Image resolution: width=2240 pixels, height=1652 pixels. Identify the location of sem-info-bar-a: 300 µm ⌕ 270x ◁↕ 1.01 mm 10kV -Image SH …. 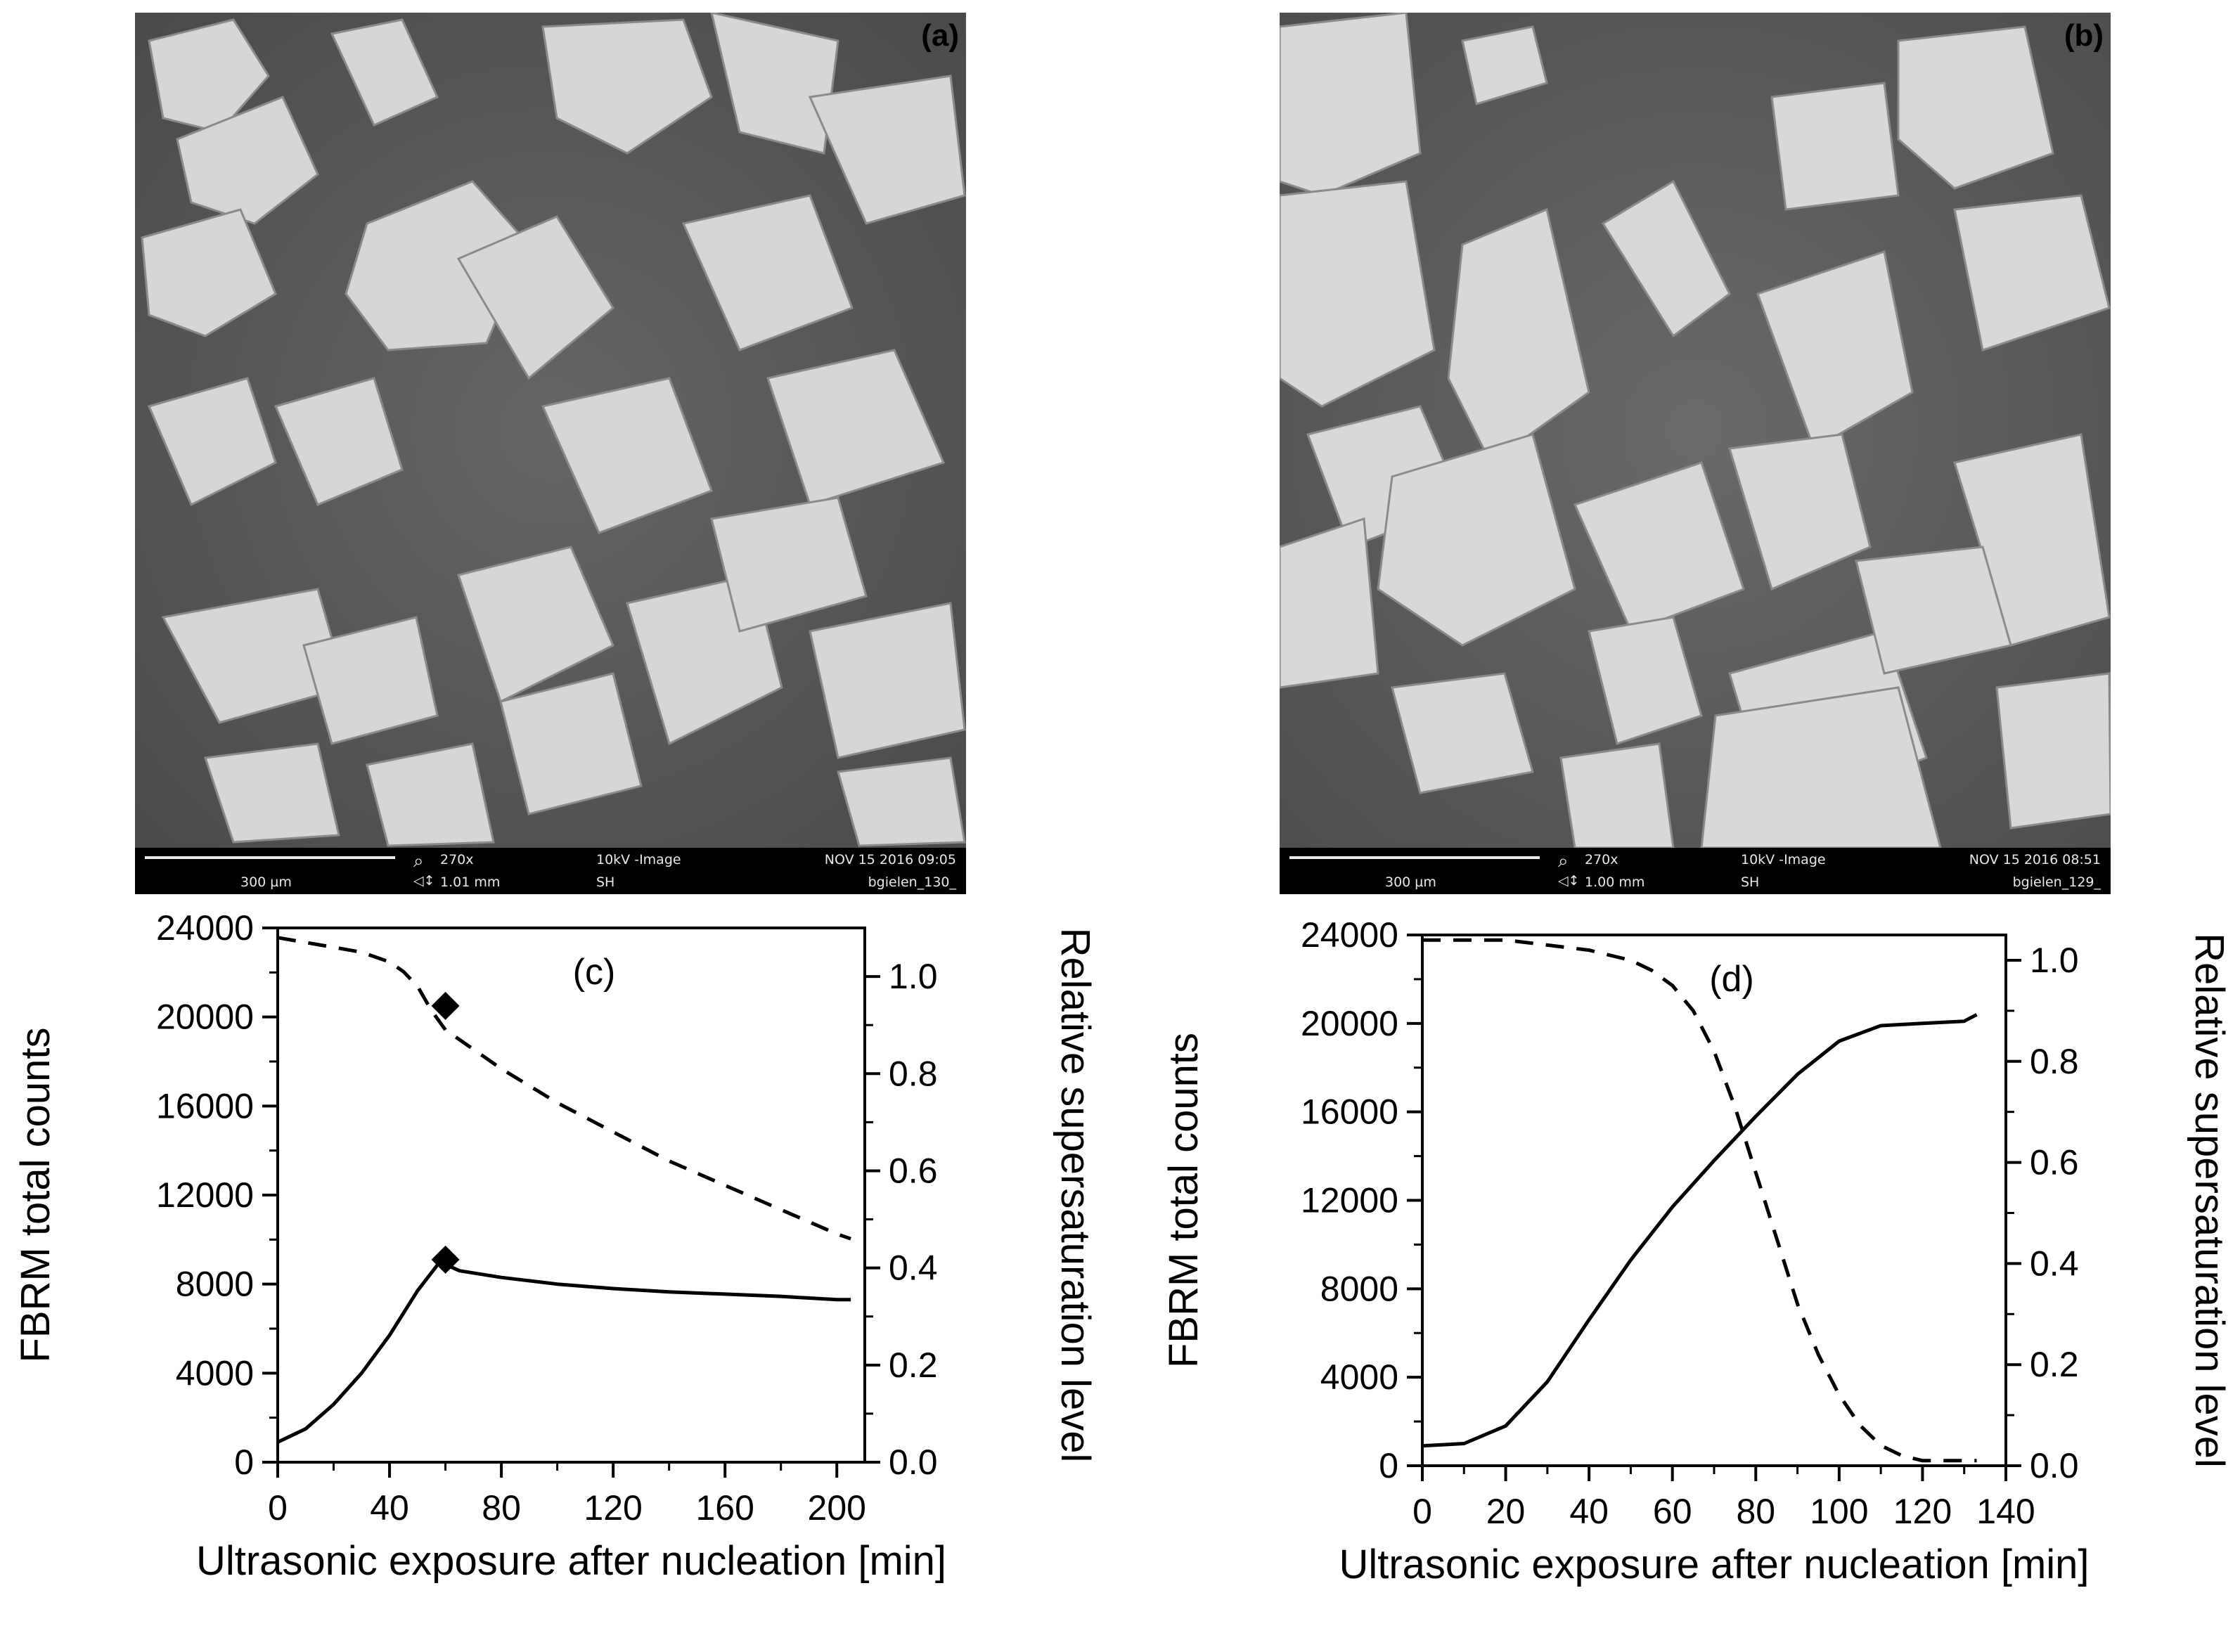
(550, 871).